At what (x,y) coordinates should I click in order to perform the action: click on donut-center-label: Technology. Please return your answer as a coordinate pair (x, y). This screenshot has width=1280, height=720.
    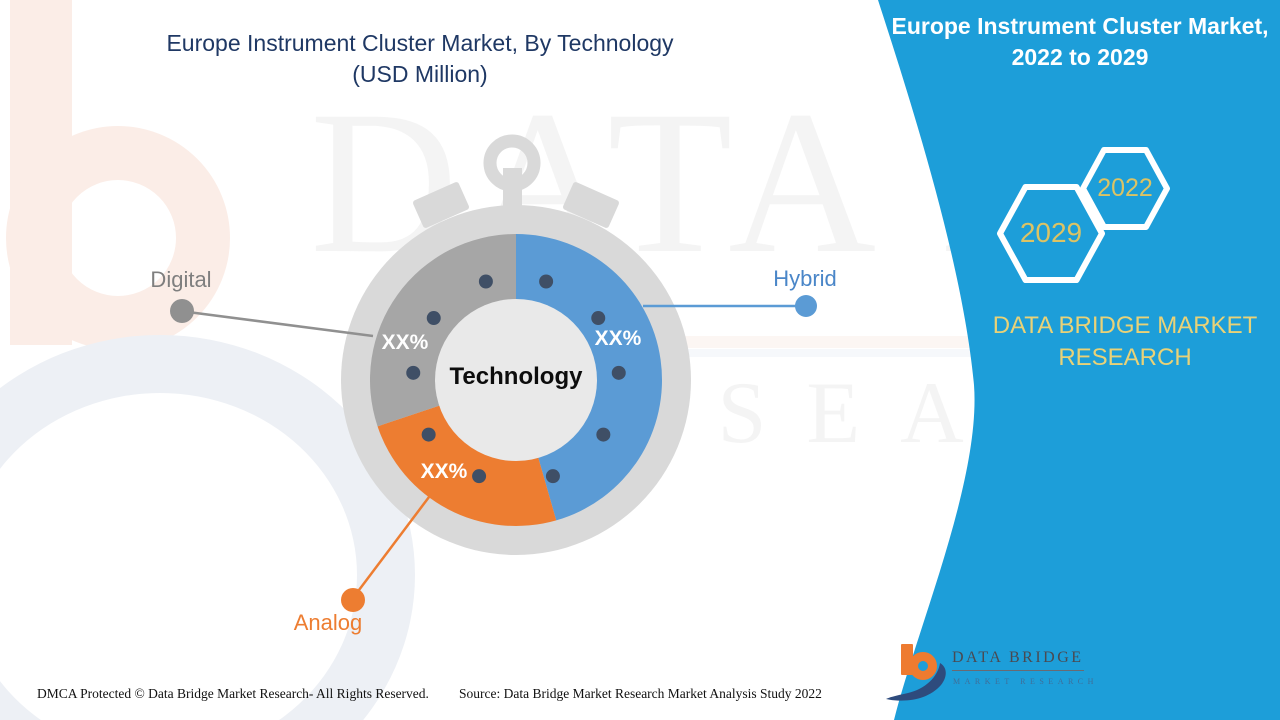
    Looking at the image, I should click on (516, 376).